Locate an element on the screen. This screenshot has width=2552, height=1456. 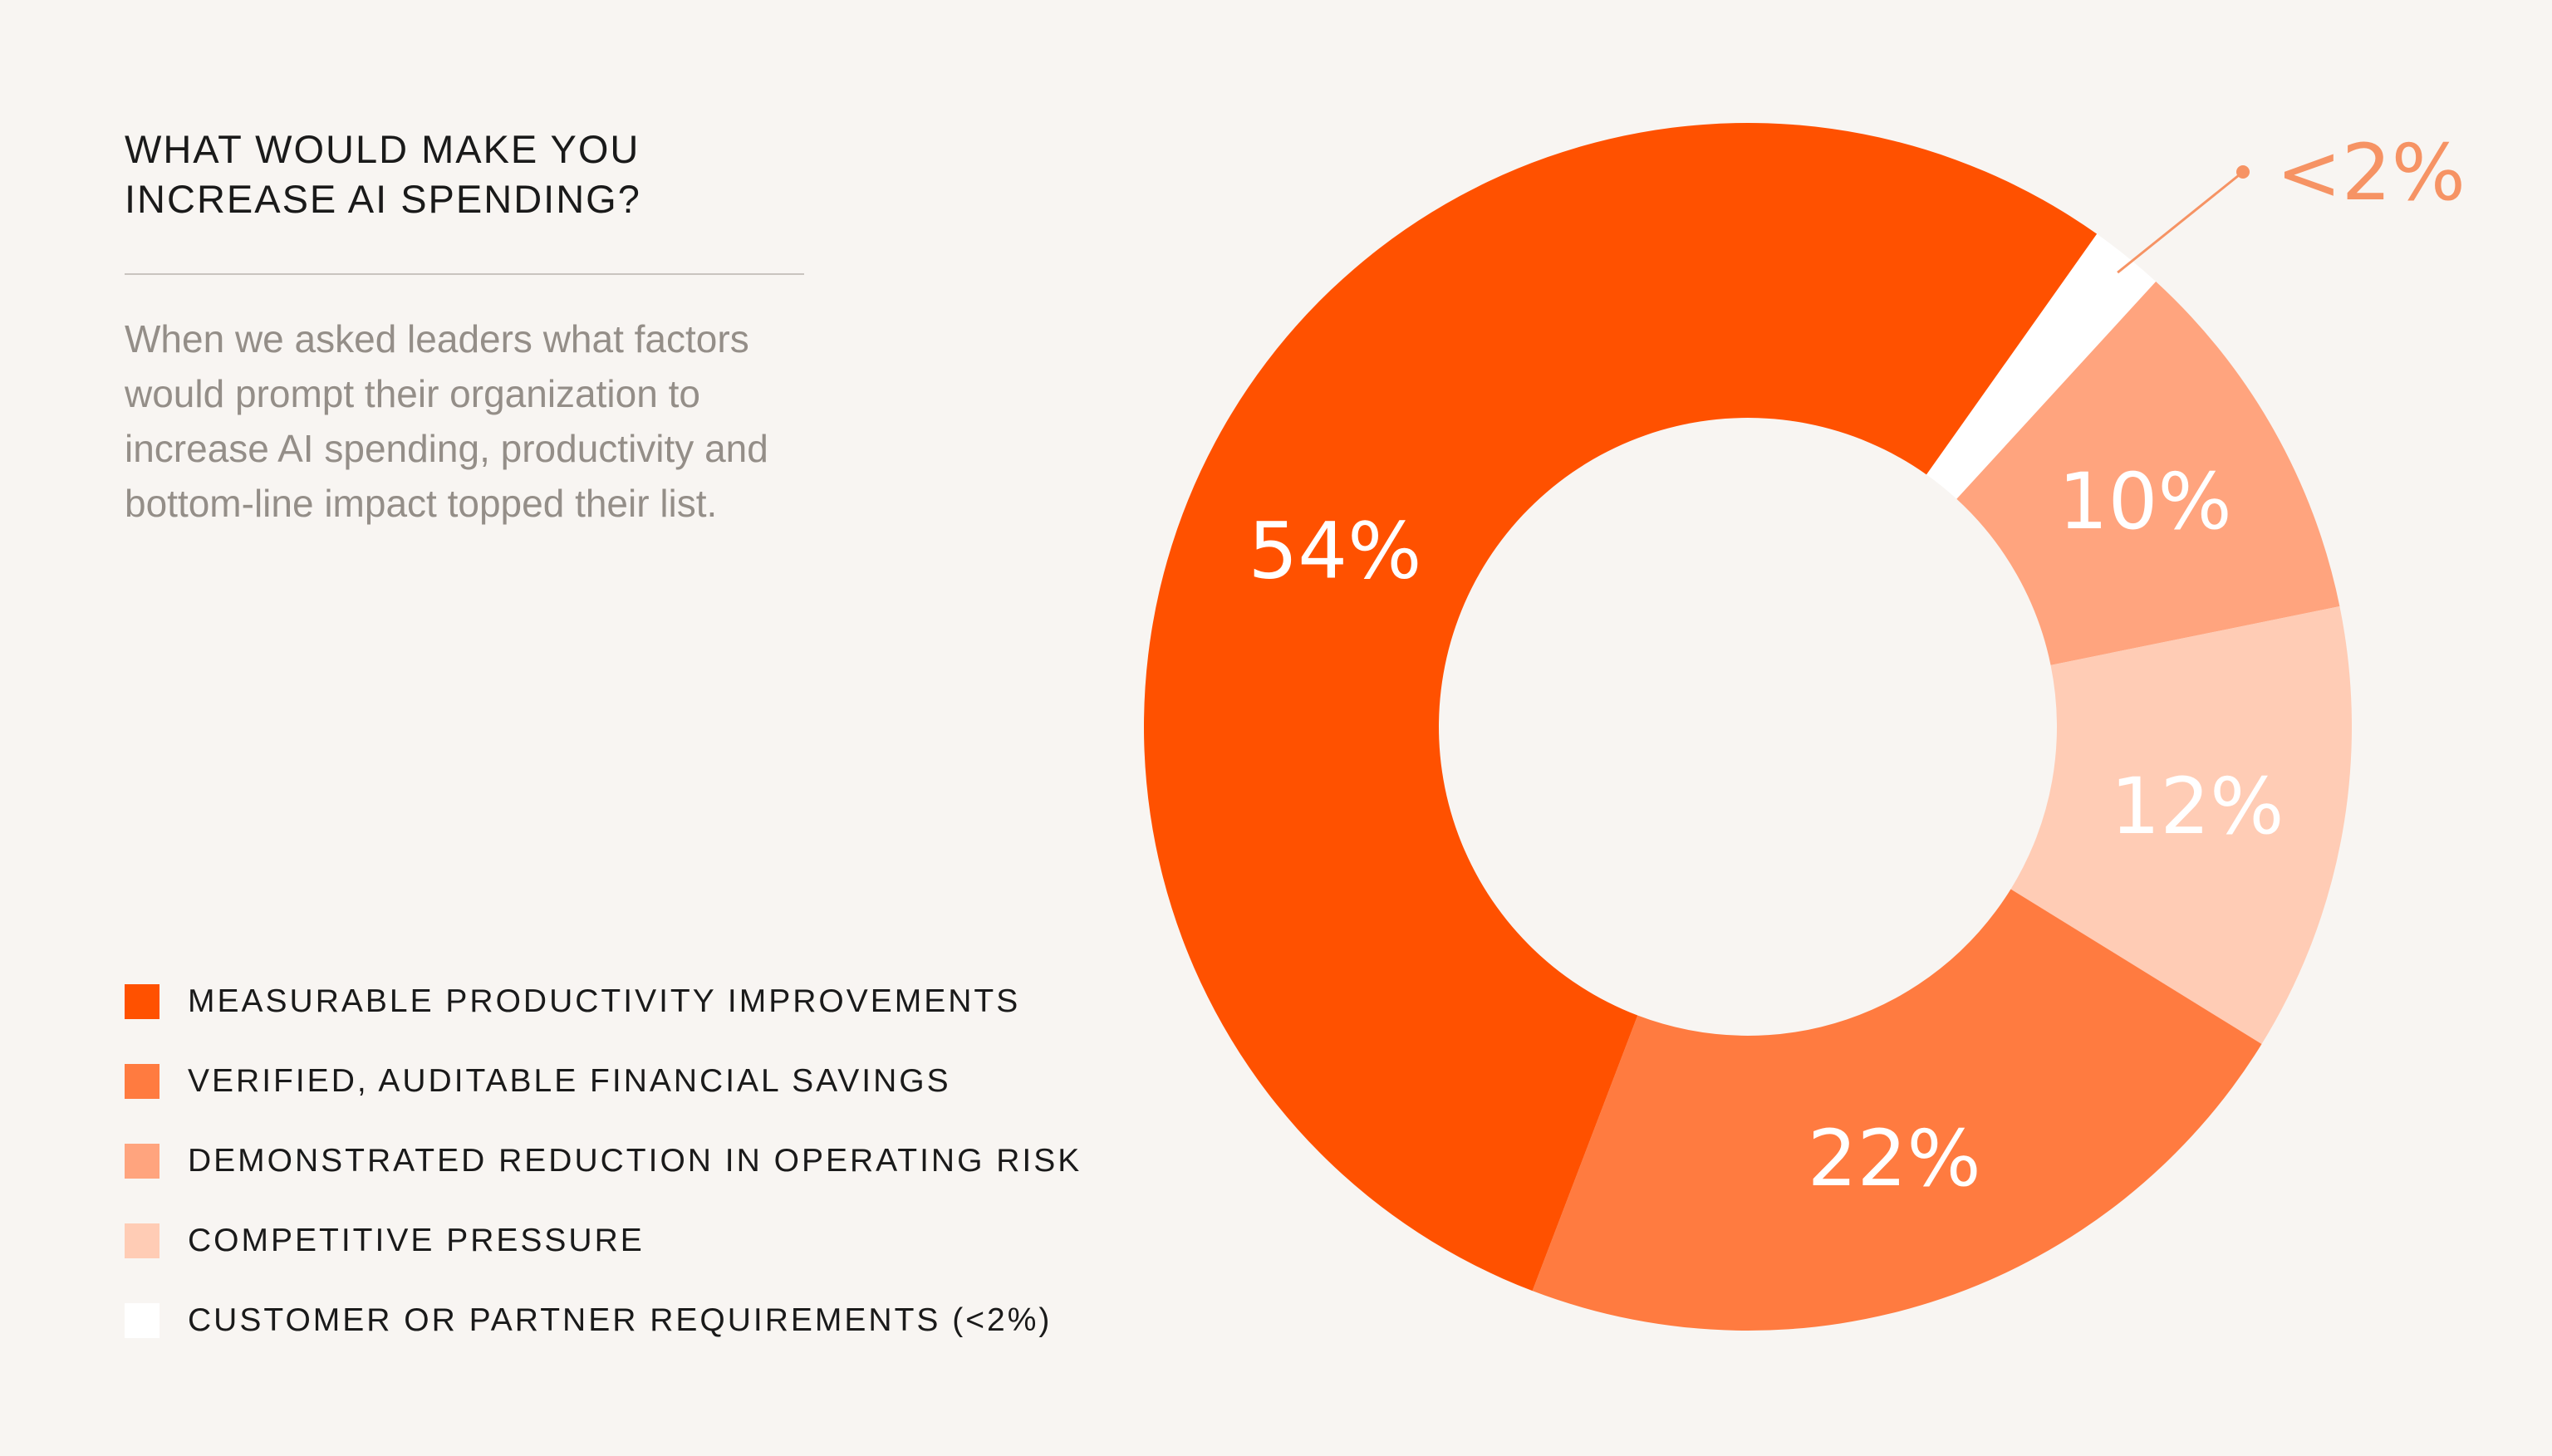
donut-slice-competitive-pressure is located at coordinates (2181, 825).